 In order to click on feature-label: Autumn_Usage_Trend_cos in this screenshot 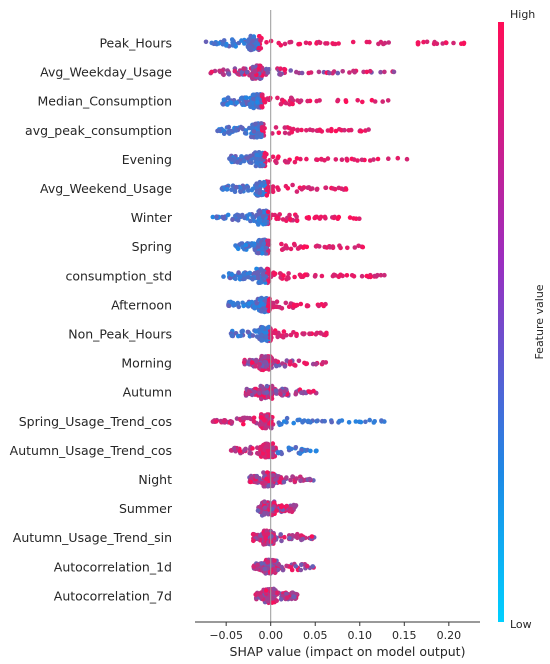, I will do `click(91, 450)`.